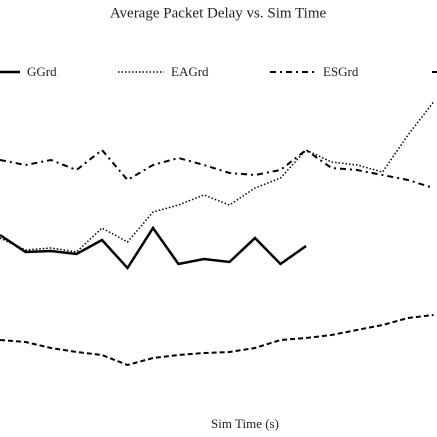 The width and height of the screenshot is (437, 437). Describe the element at coordinates (190, 71) in the screenshot. I see `legend-label: EAGrd` at that location.